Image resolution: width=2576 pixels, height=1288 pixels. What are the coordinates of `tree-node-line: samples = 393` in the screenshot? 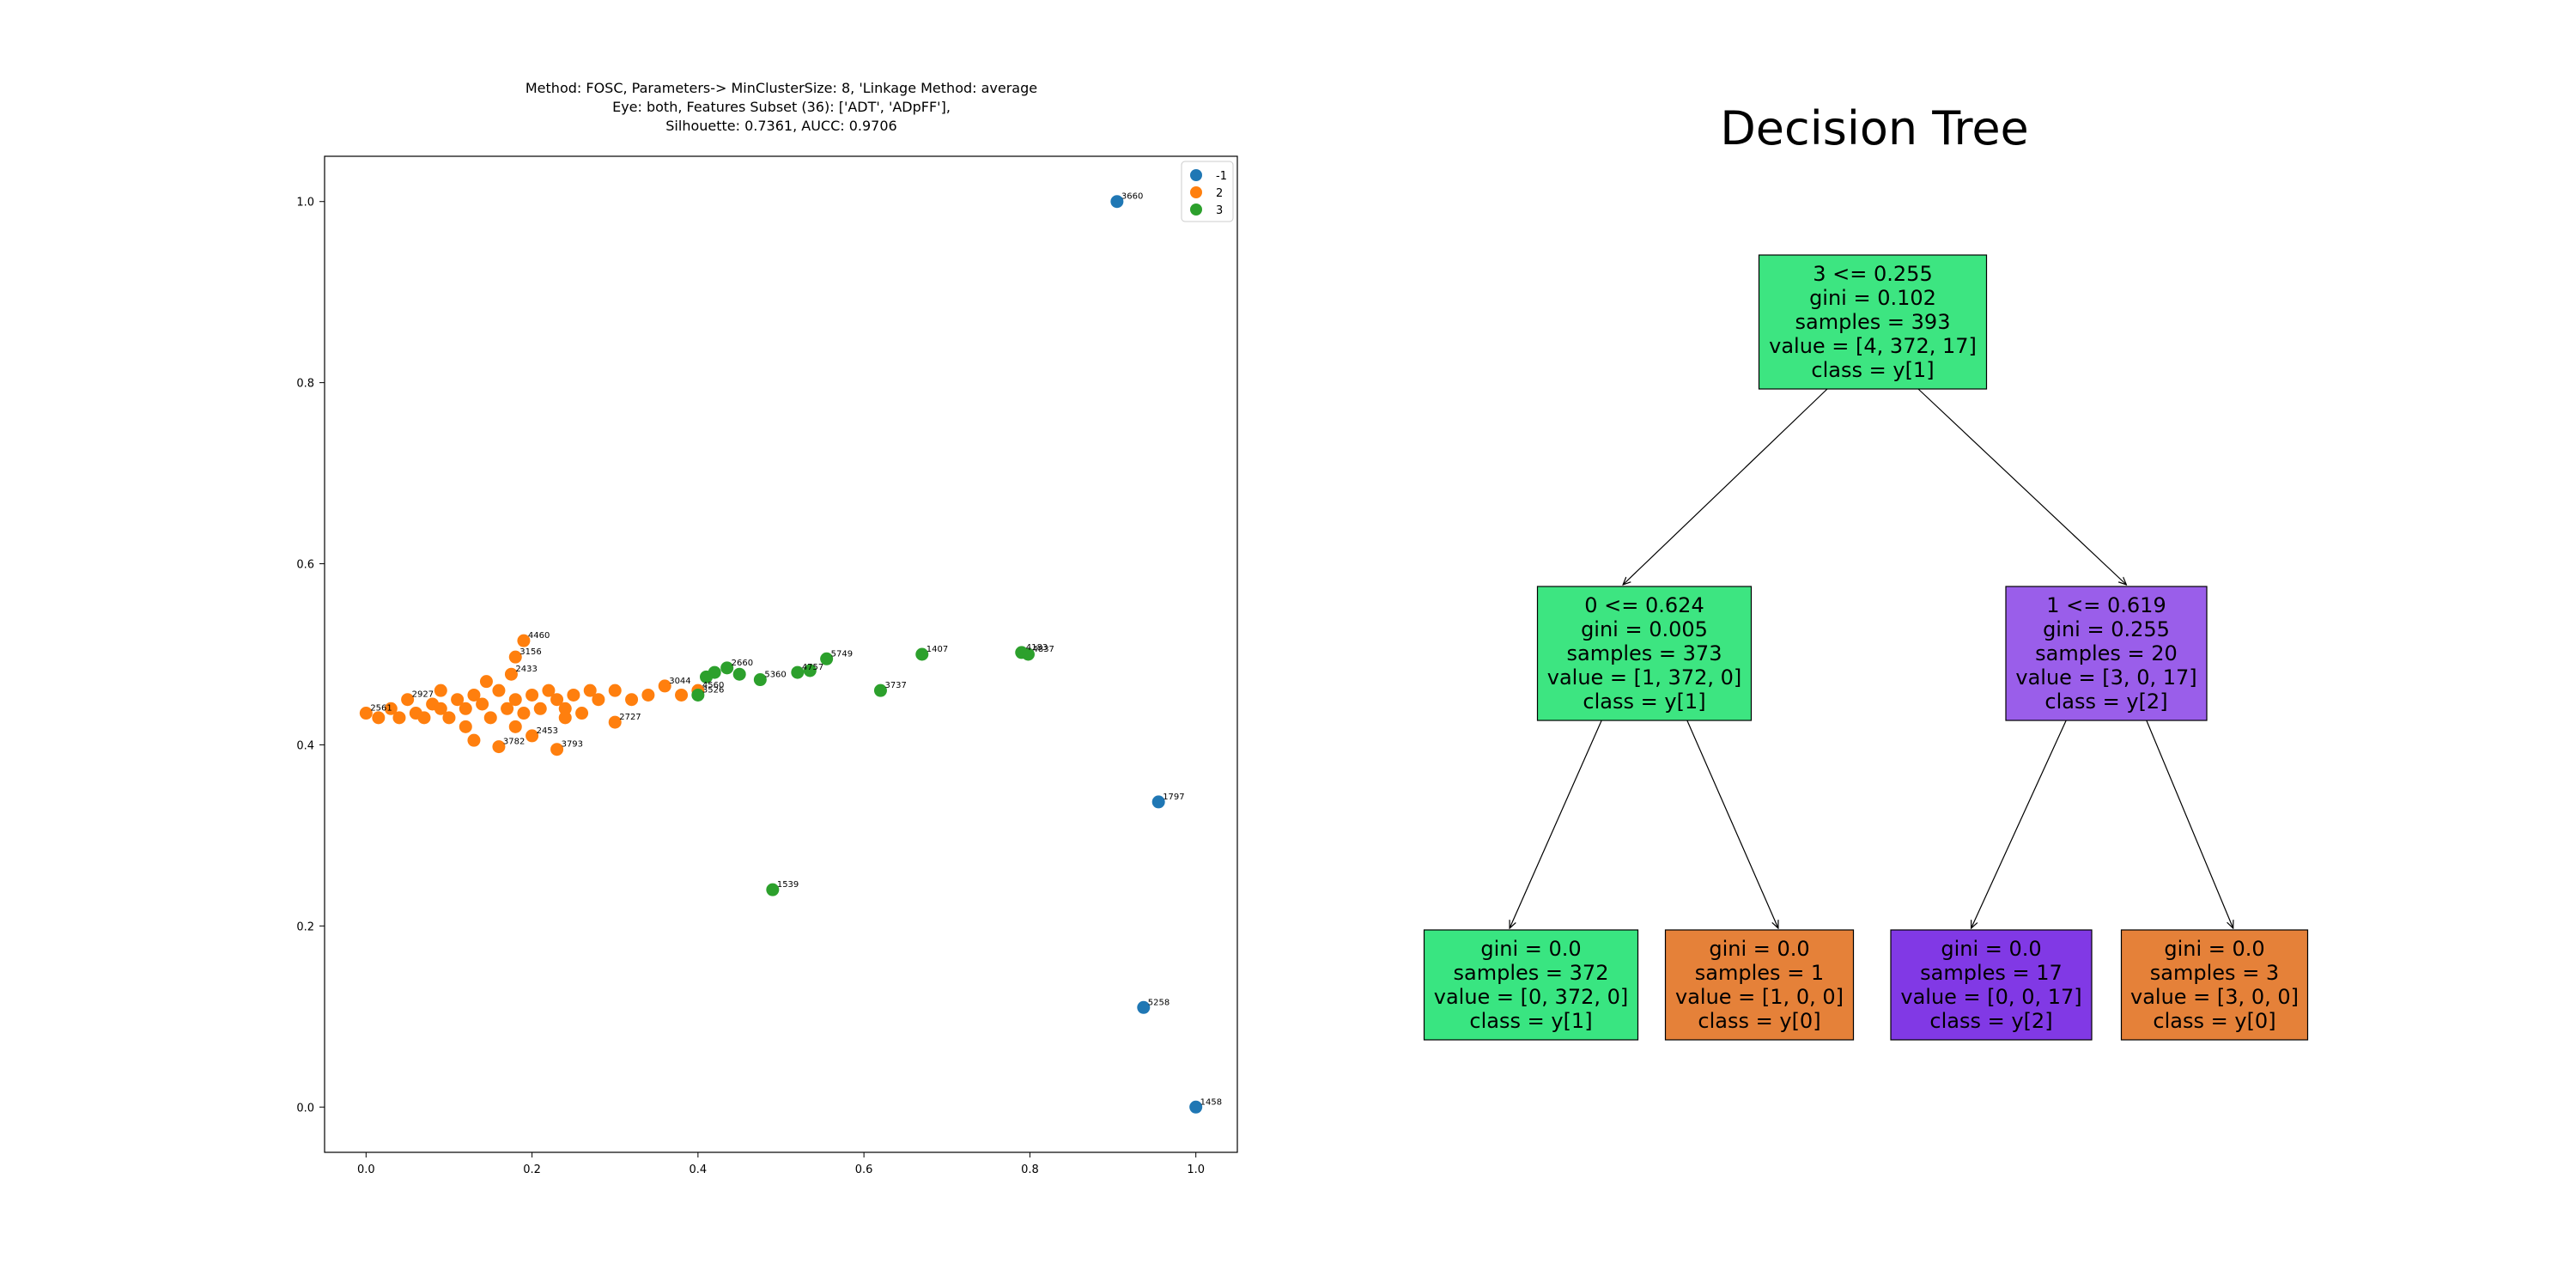 It's located at (1873, 322).